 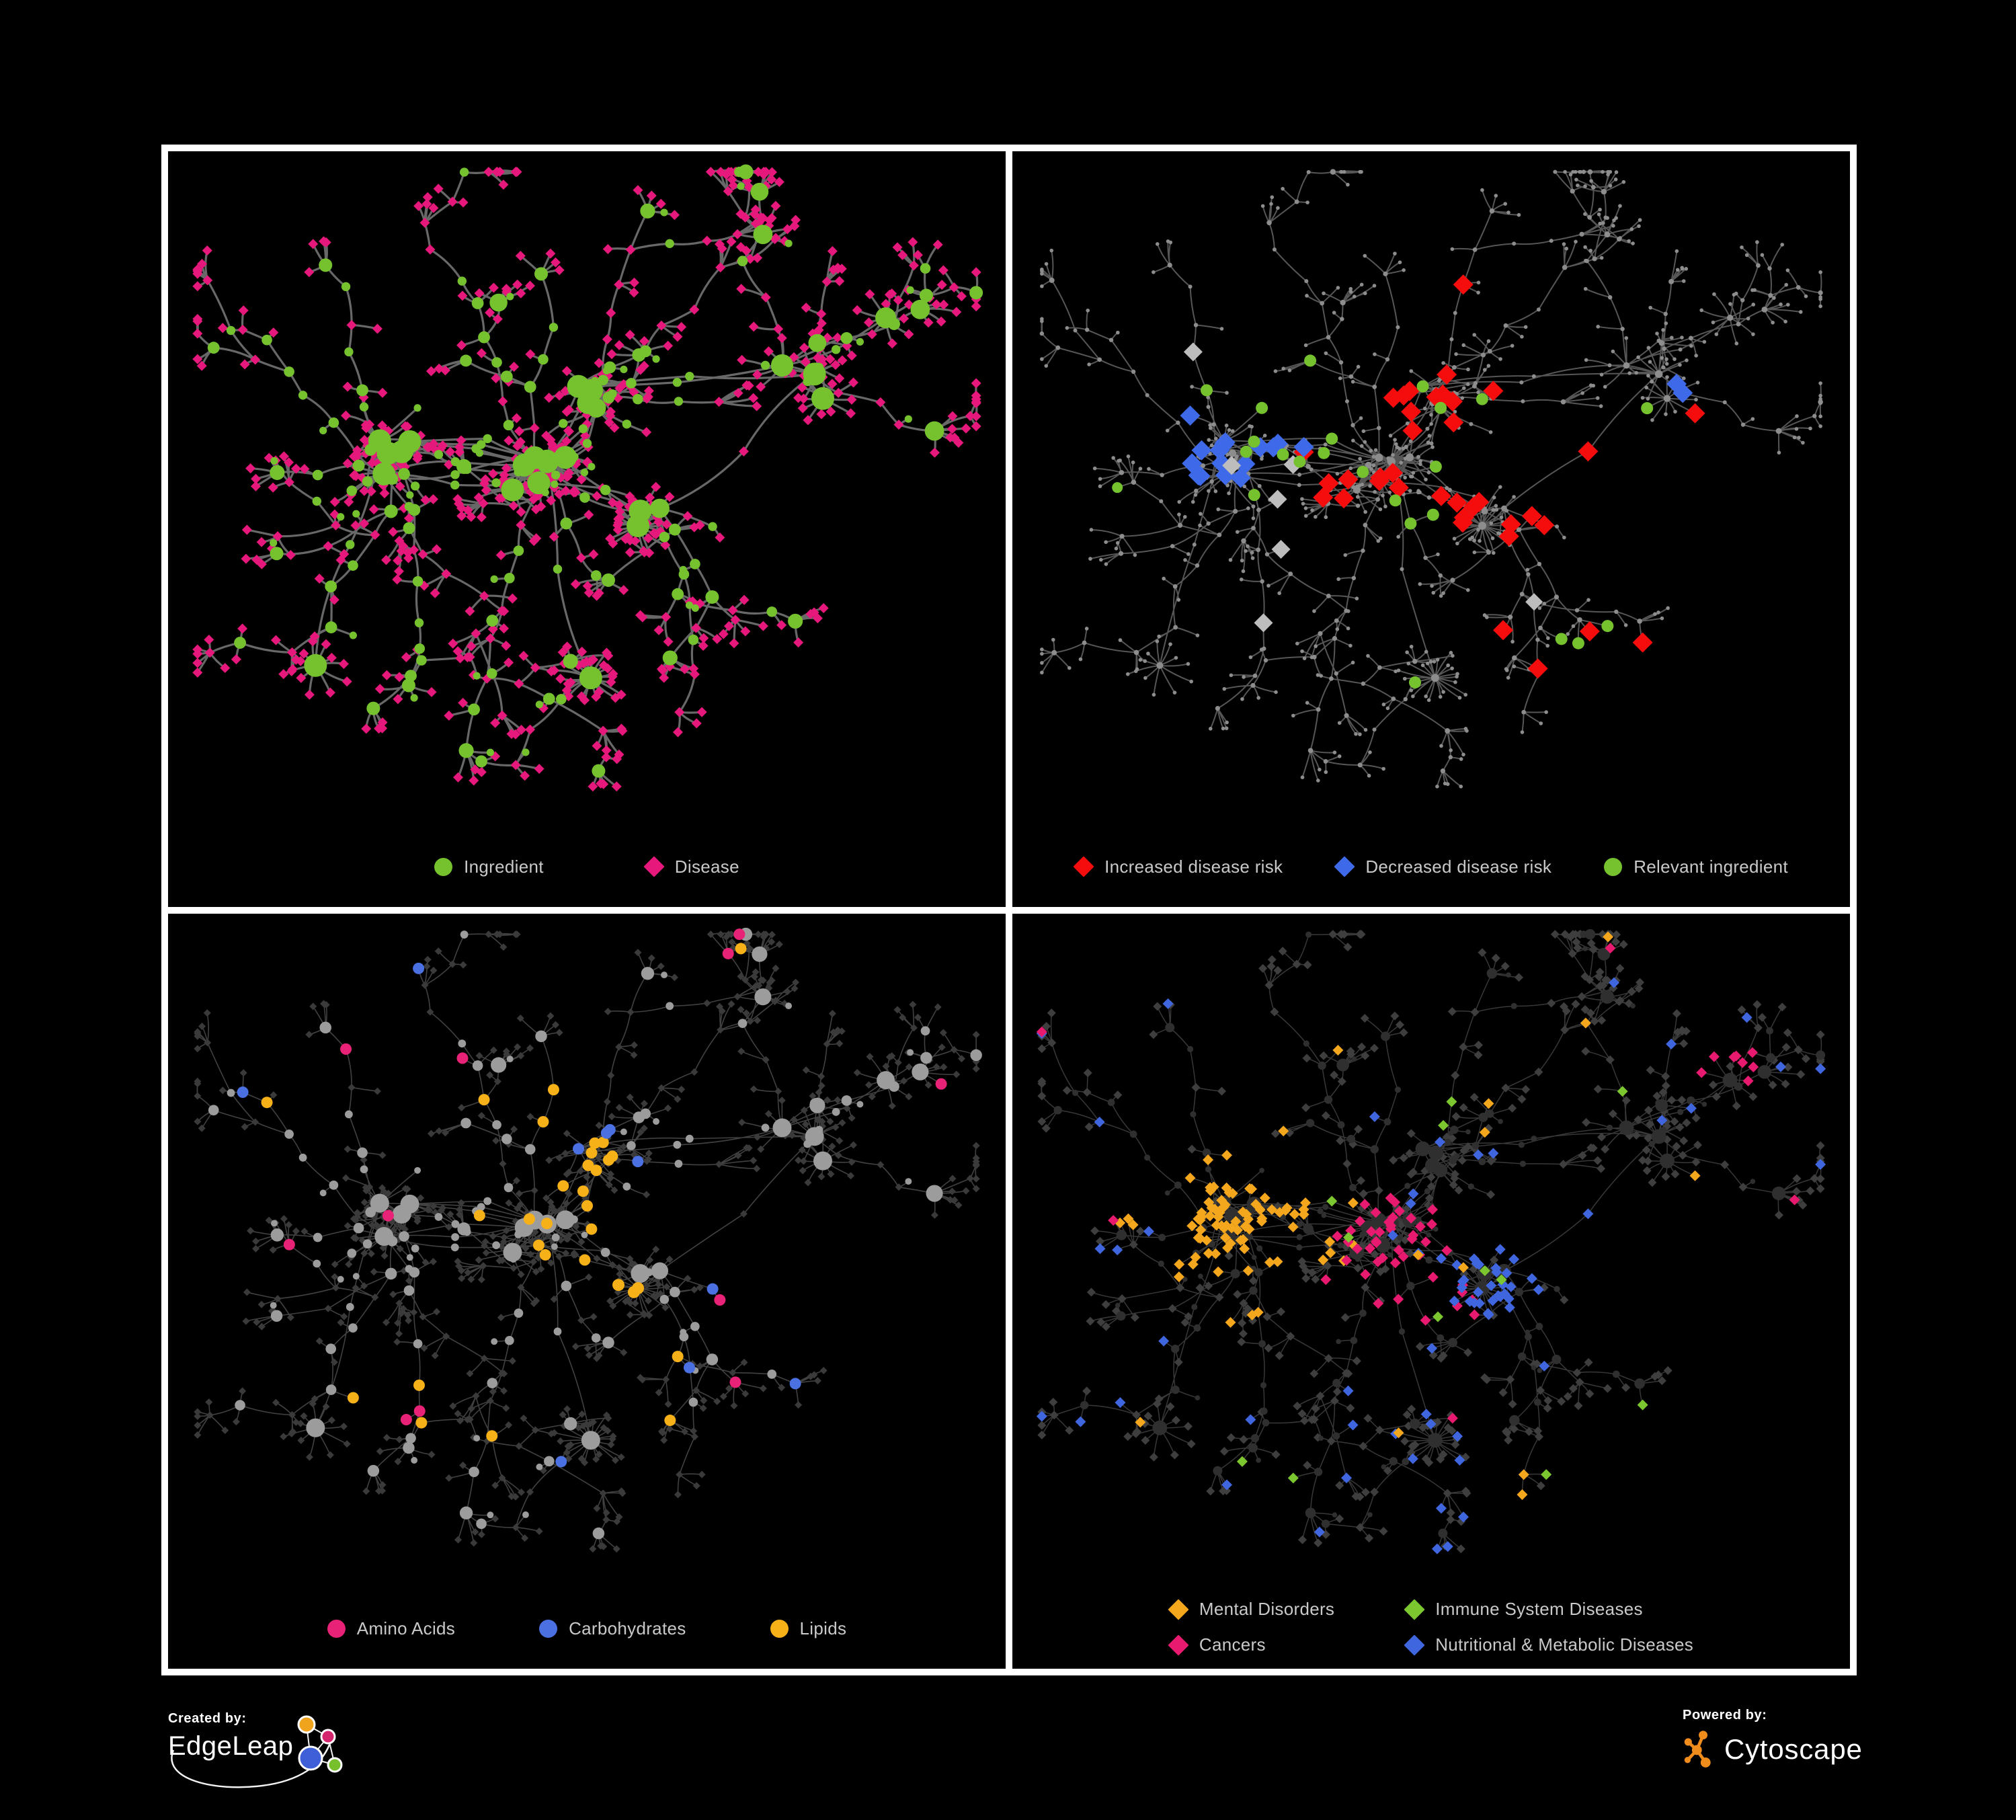 I want to click on amino-acids-marker-icon, so click(x=336, y=1629).